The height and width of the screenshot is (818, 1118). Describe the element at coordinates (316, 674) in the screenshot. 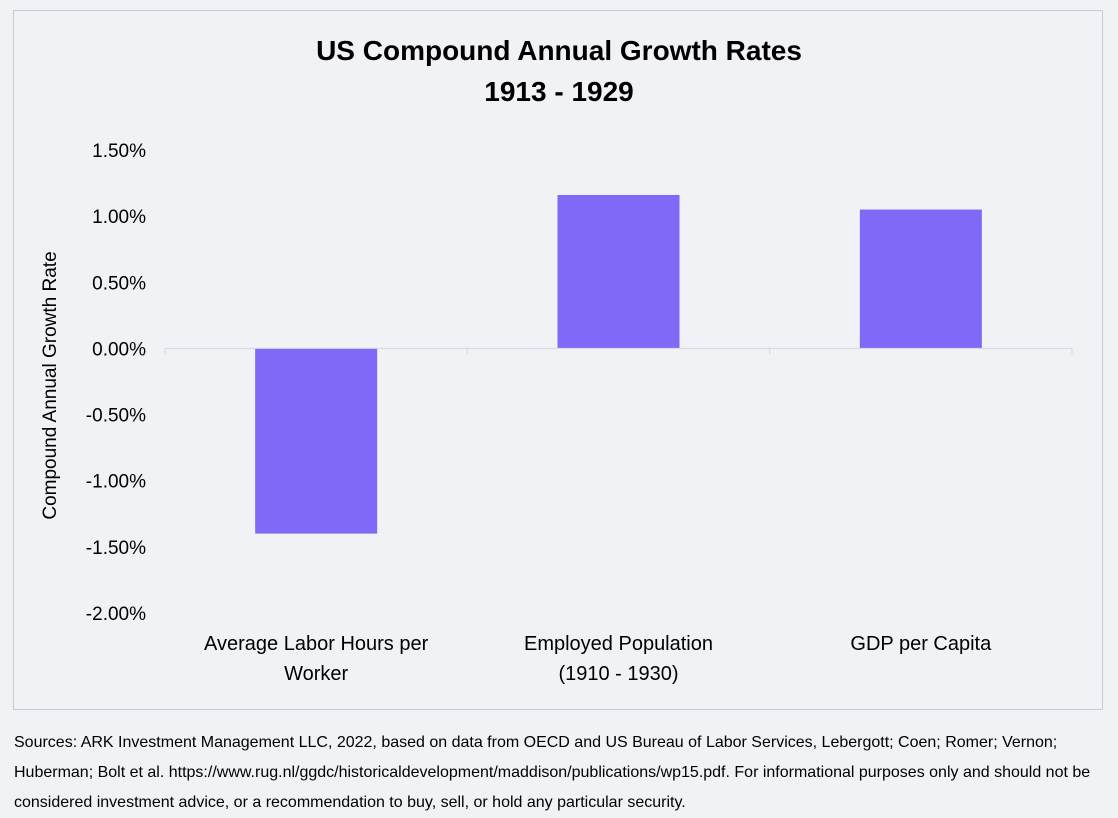

I see `x-category-label: Worker` at that location.